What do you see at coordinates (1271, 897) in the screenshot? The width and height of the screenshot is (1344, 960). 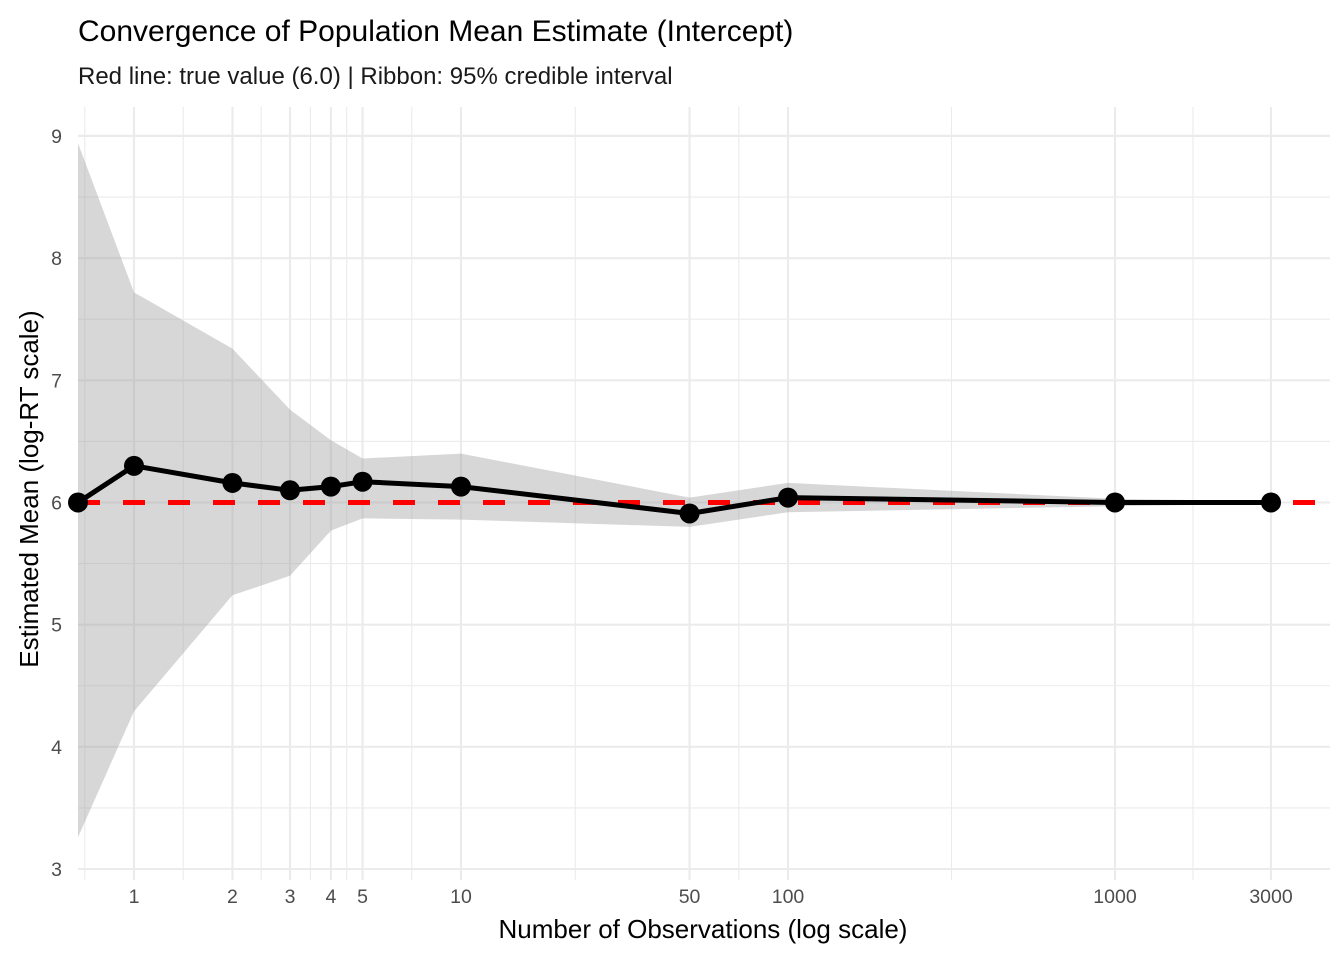 I see `x-tick-label: 3000` at bounding box center [1271, 897].